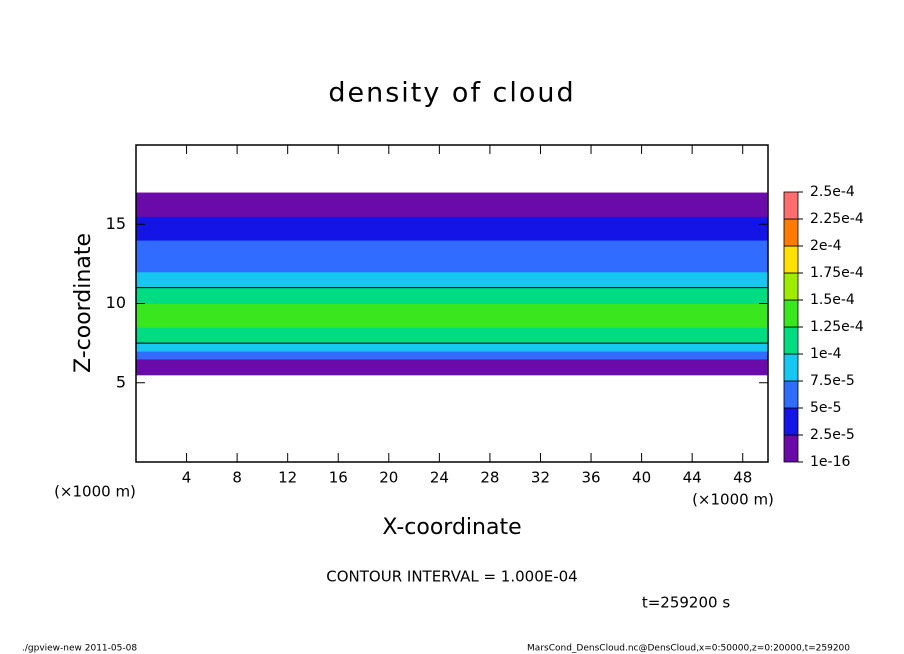  I want to click on colorbar-label: 1e-16, so click(830, 462).